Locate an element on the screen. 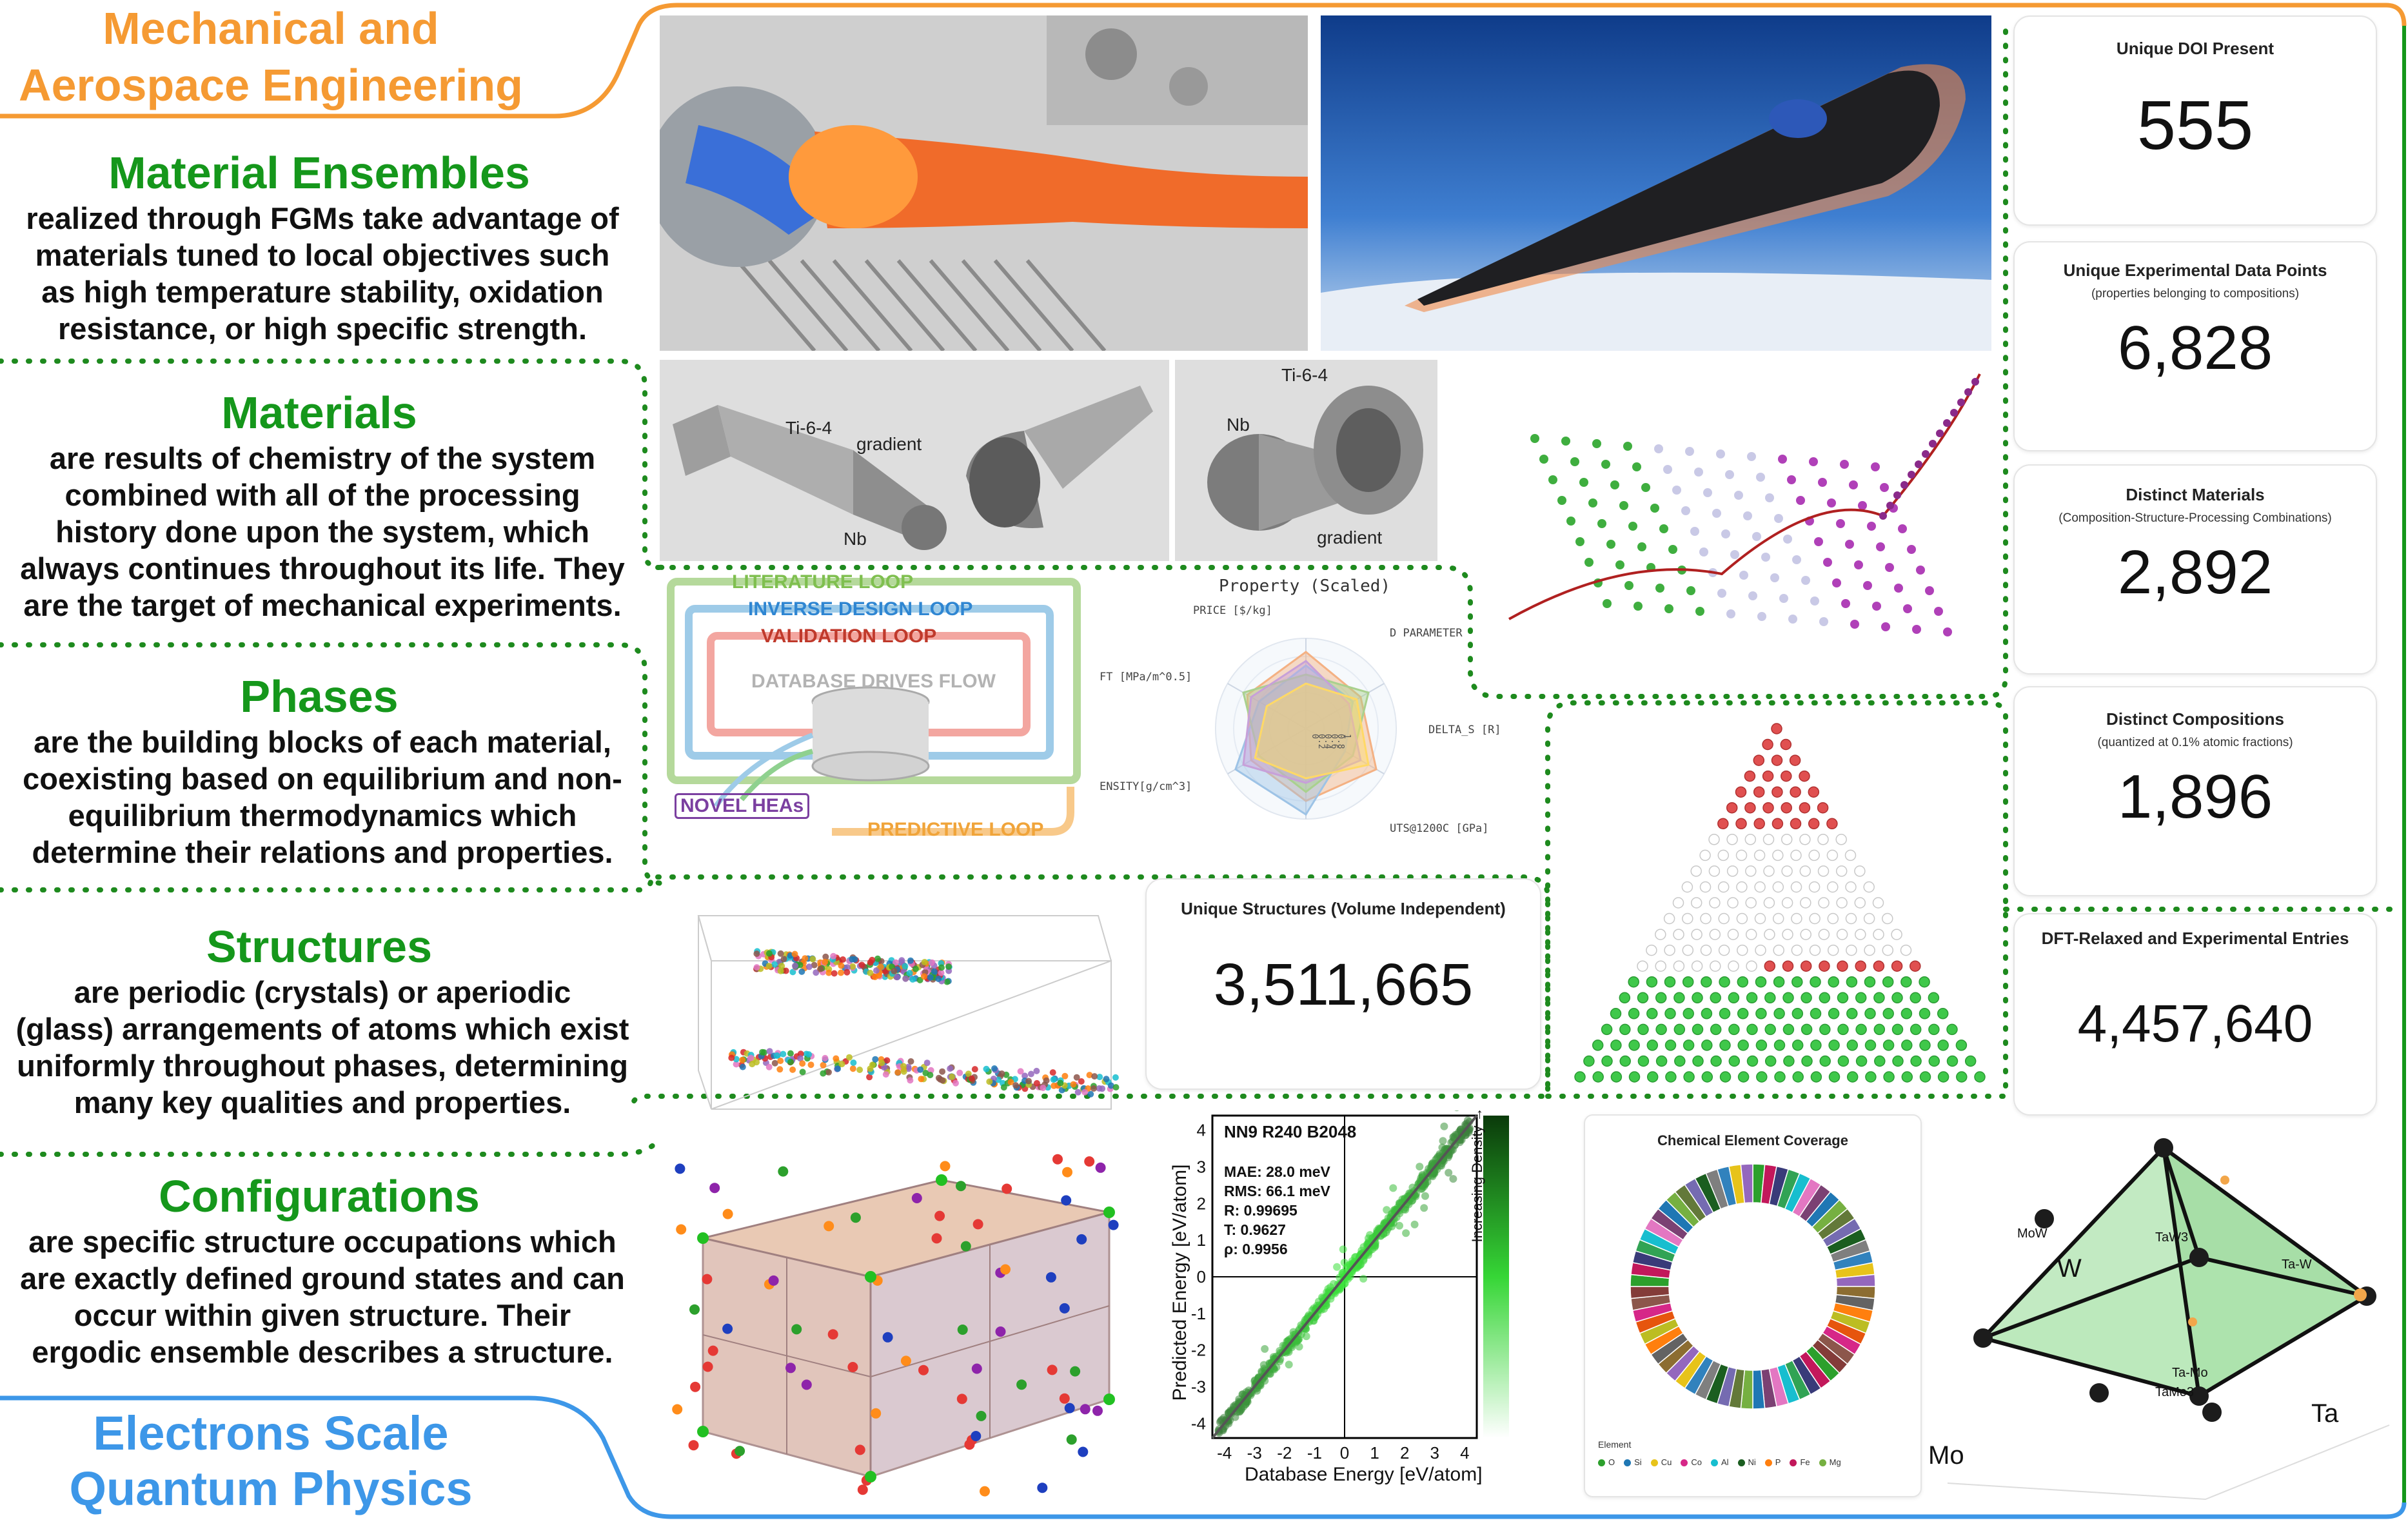 This screenshot has width=2408, height=1527. line: are specific structure occupations which is located at coordinates (322, 1242).